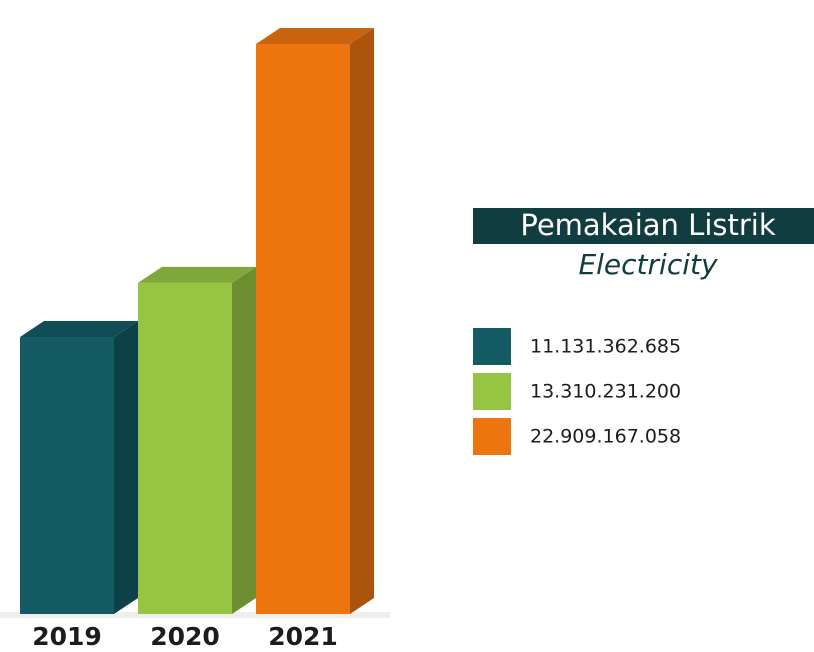  I want to click on x-tick-label: 2021, so click(303, 636).